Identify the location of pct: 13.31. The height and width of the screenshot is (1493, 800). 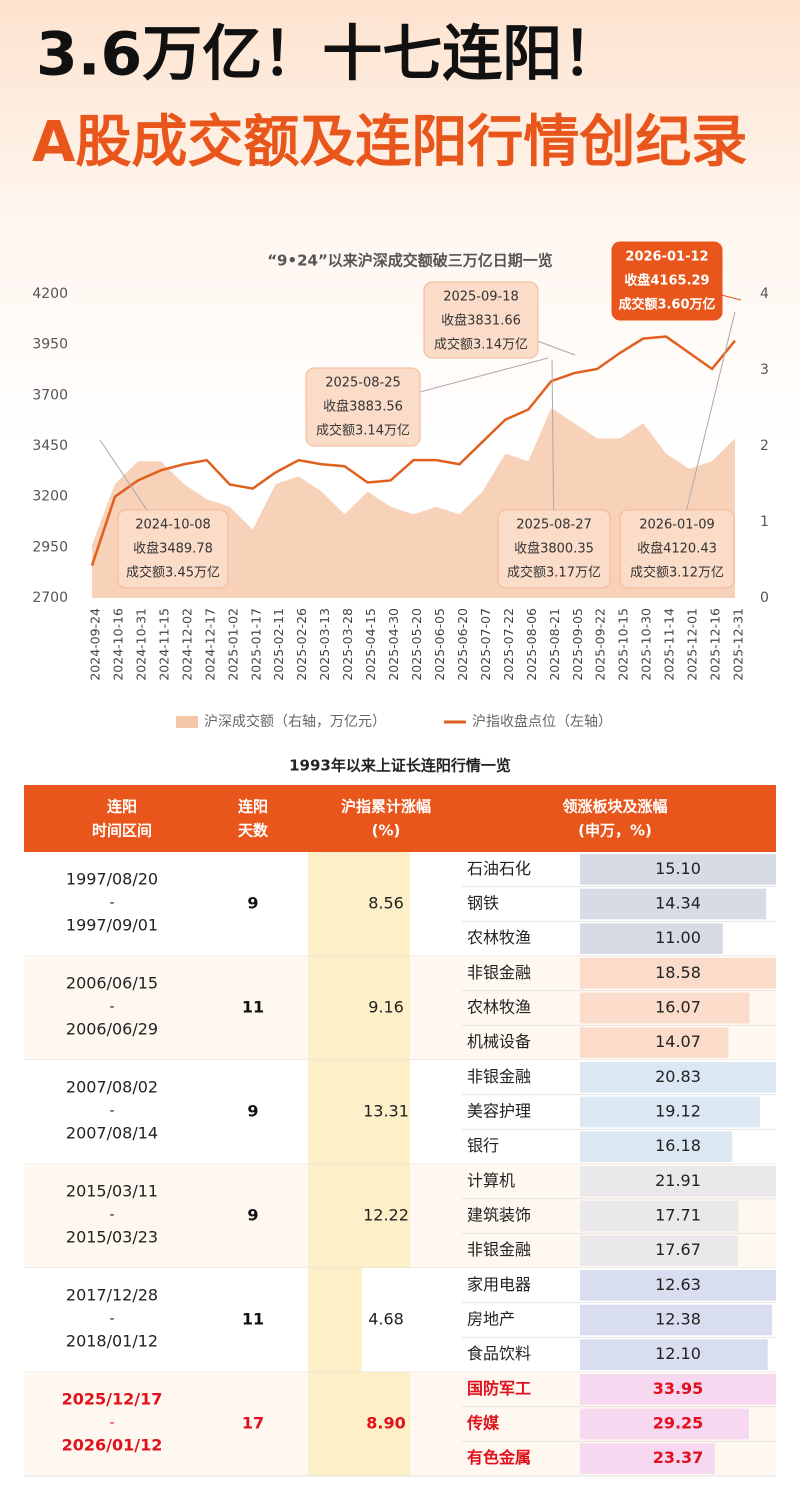
(386, 1111).